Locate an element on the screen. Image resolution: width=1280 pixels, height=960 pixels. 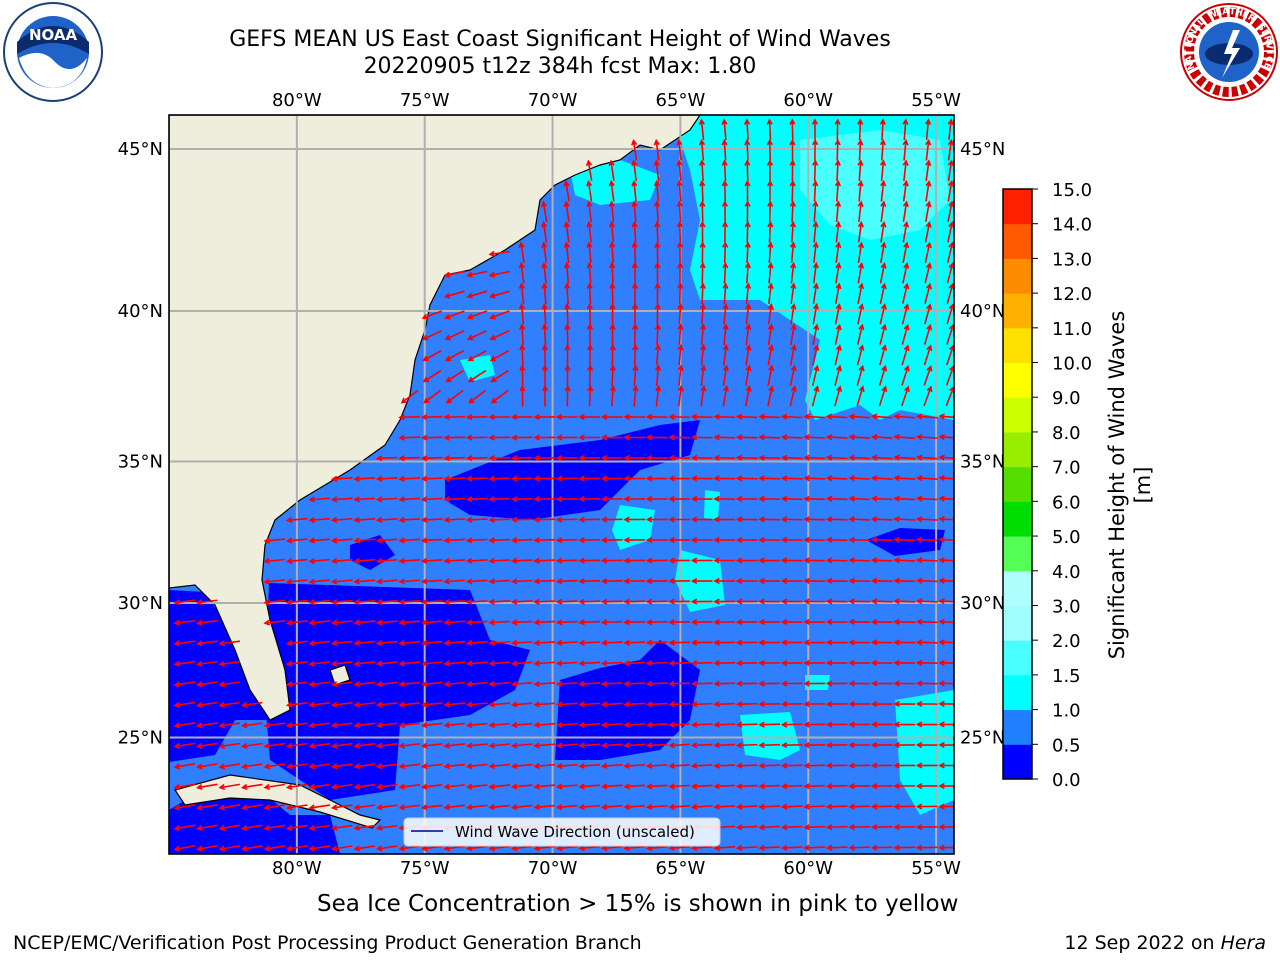
colorbar-tick-label: 7.0 is located at coordinates (1066, 468).